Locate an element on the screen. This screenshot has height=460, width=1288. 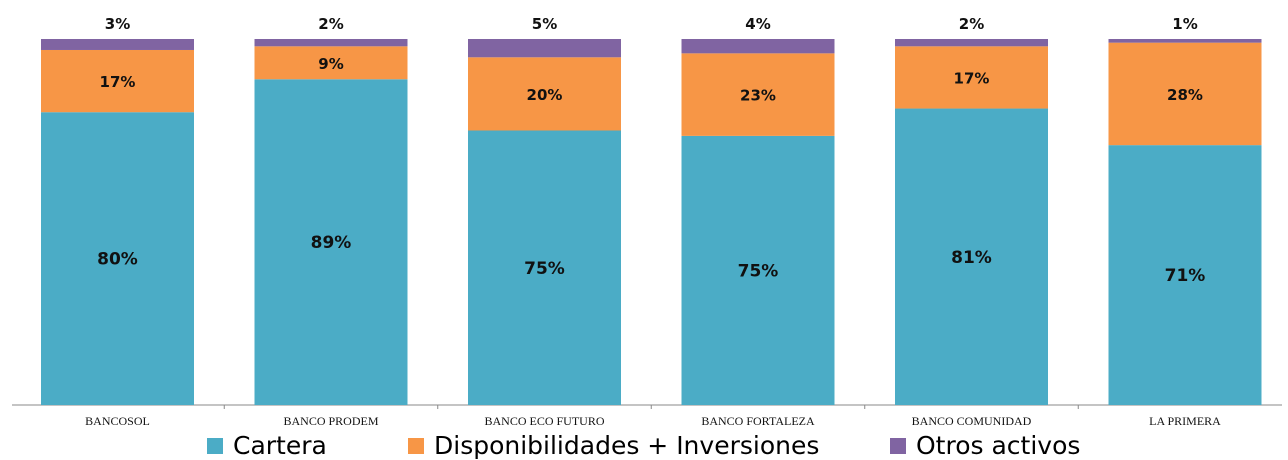
data-label-otros-activos-banco-comunidad: 2% is located at coordinates (971, 24).